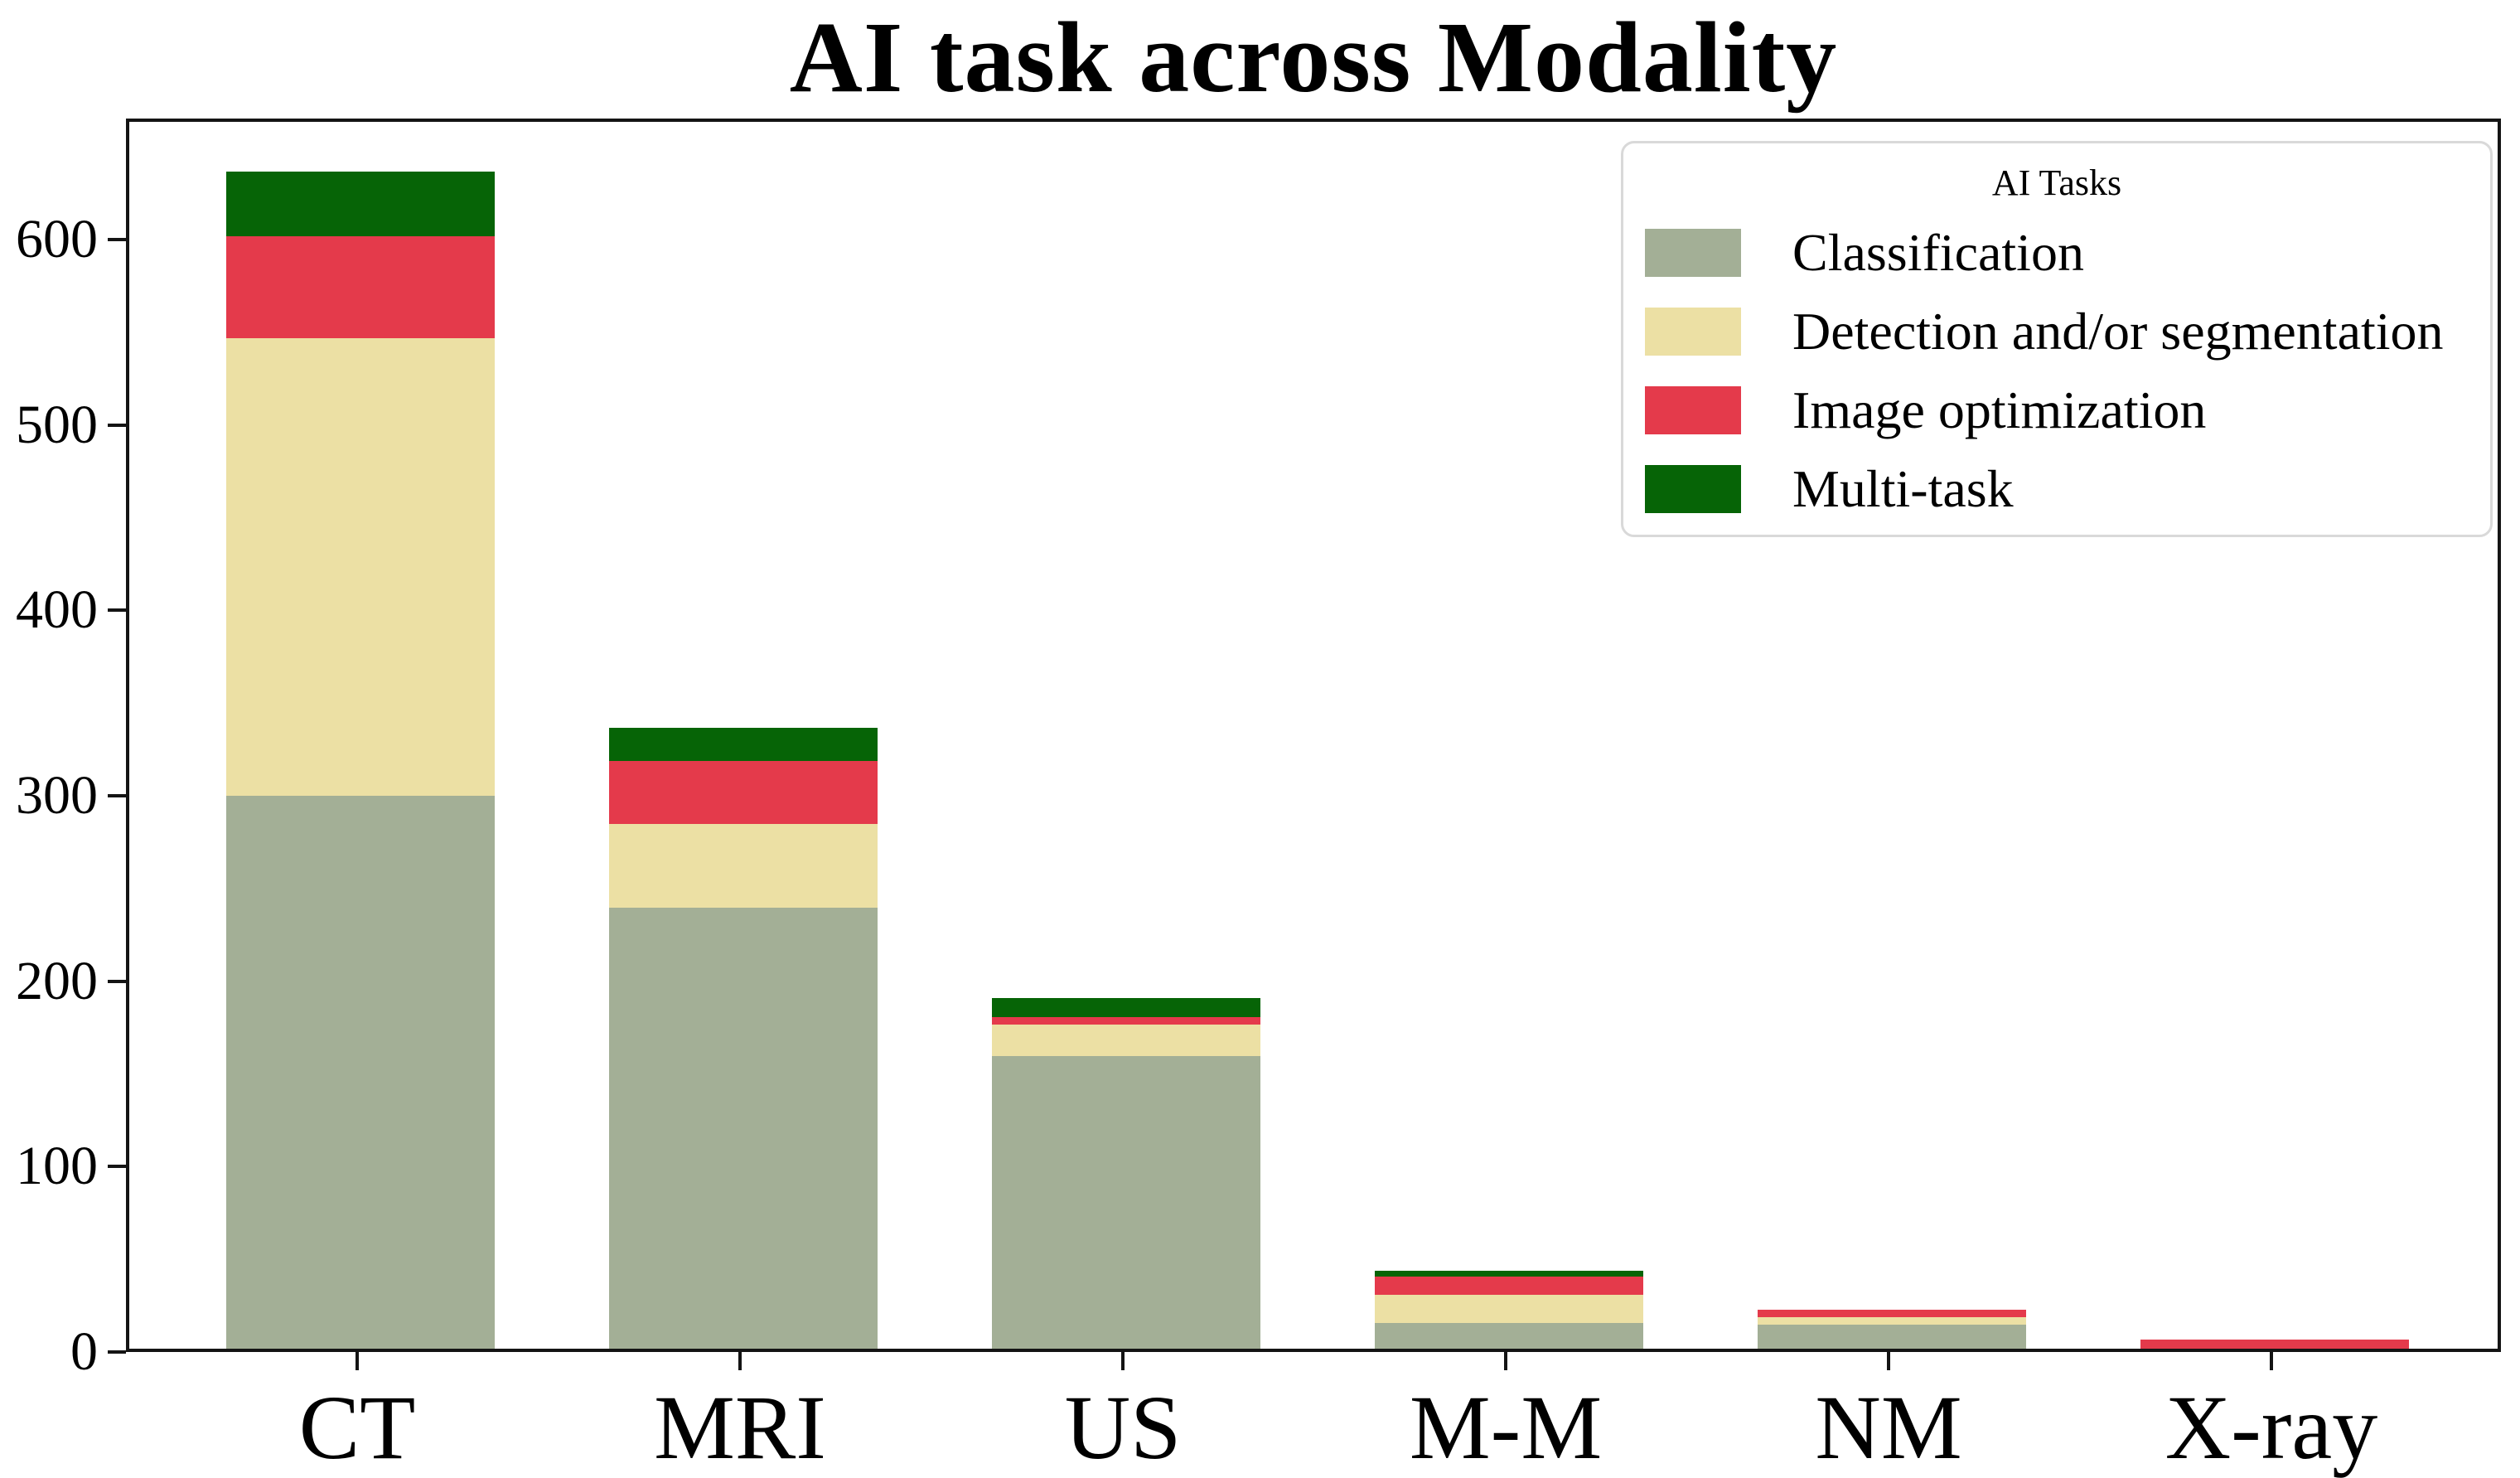  I want to click on bar-segment-m-m-detection-and-or-segmentation, so click(1509, 1309).